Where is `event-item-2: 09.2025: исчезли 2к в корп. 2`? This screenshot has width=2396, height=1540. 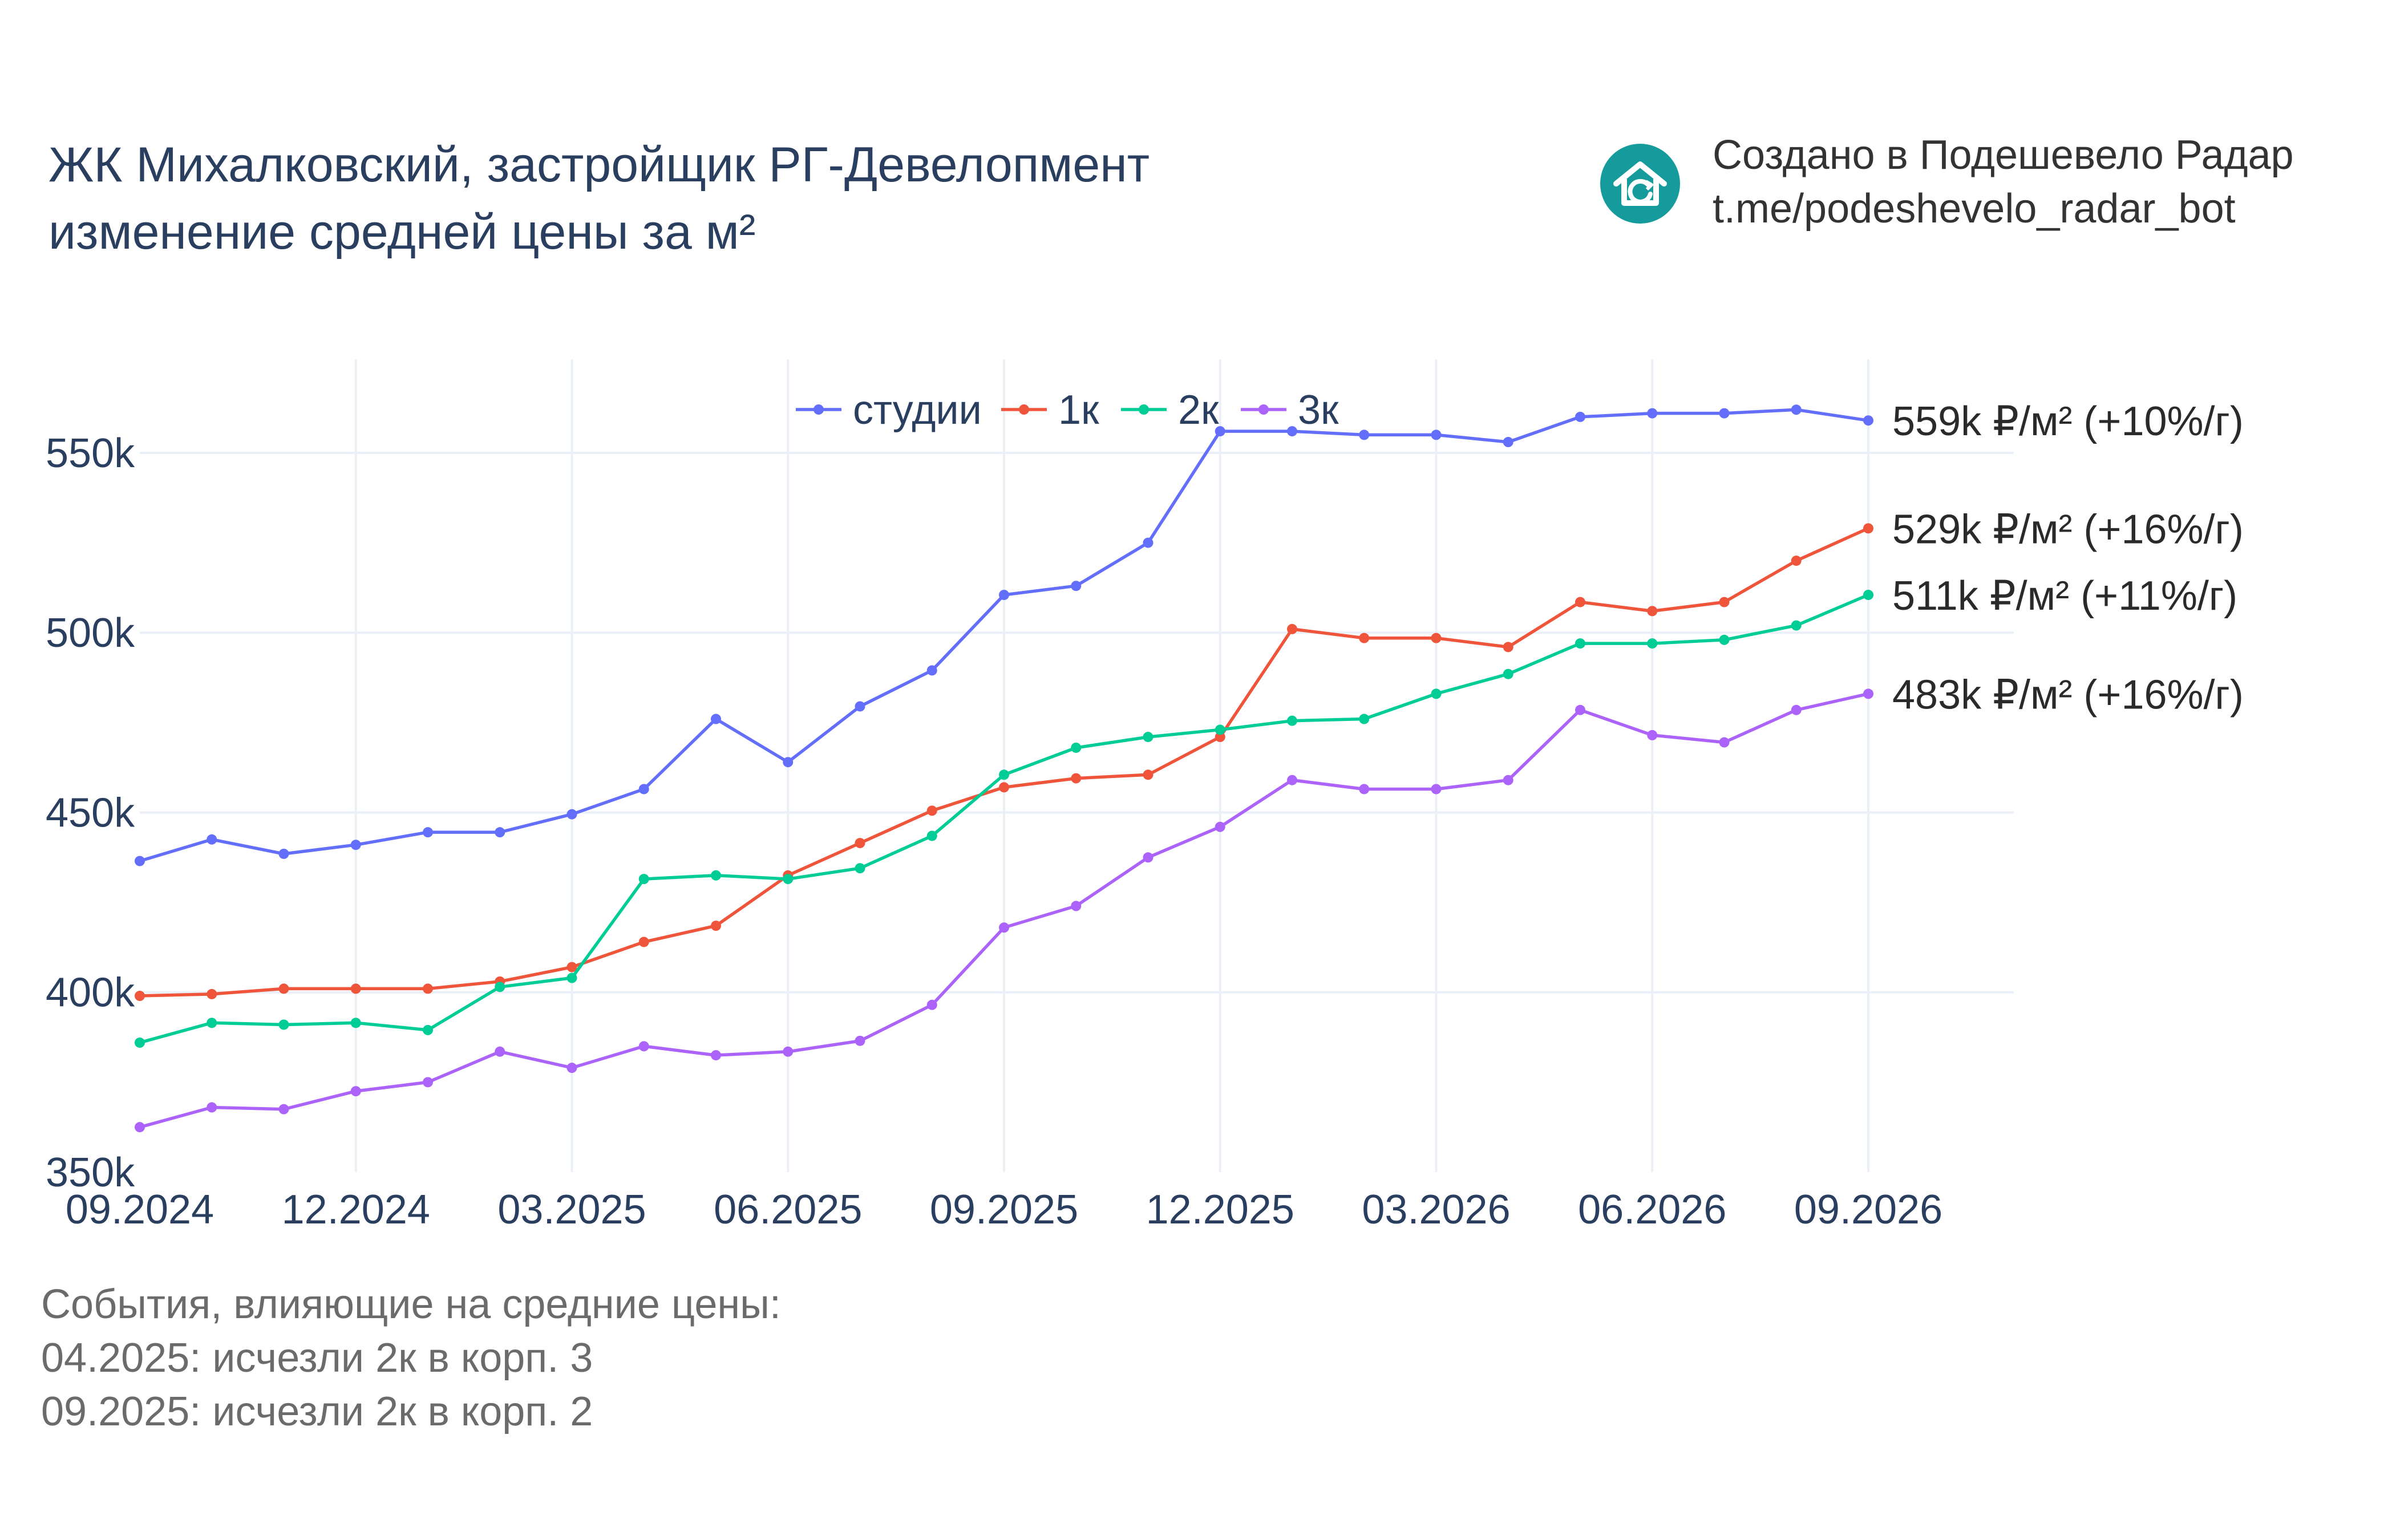 event-item-2: 09.2025: исчезли 2к в корп. 2 is located at coordinates (317, 1412).